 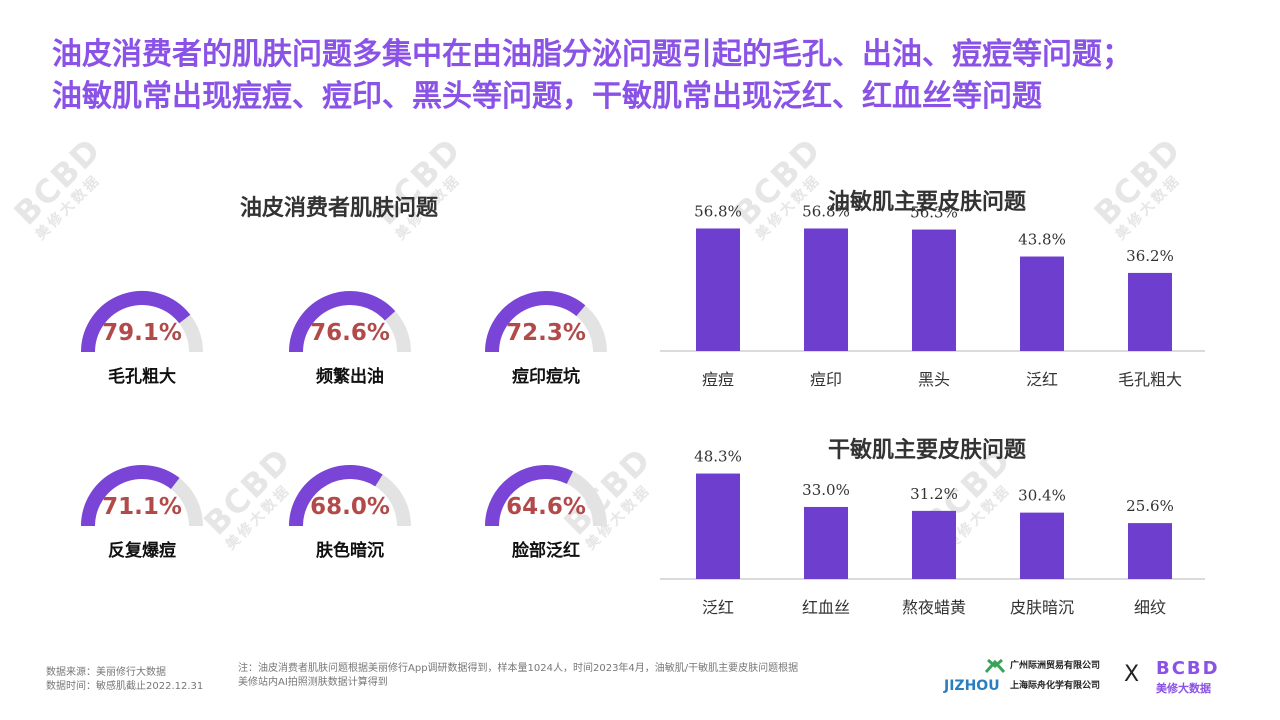 I want to click on x-tick-label: 黑头, so click(x=934, y=379).